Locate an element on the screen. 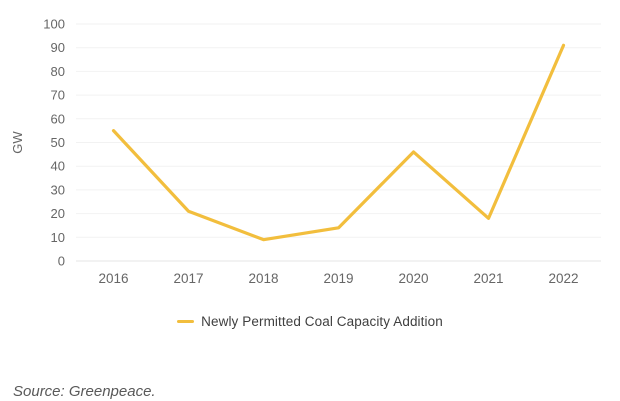  y-tick-label: 30 is located at coordinates (58, 189).